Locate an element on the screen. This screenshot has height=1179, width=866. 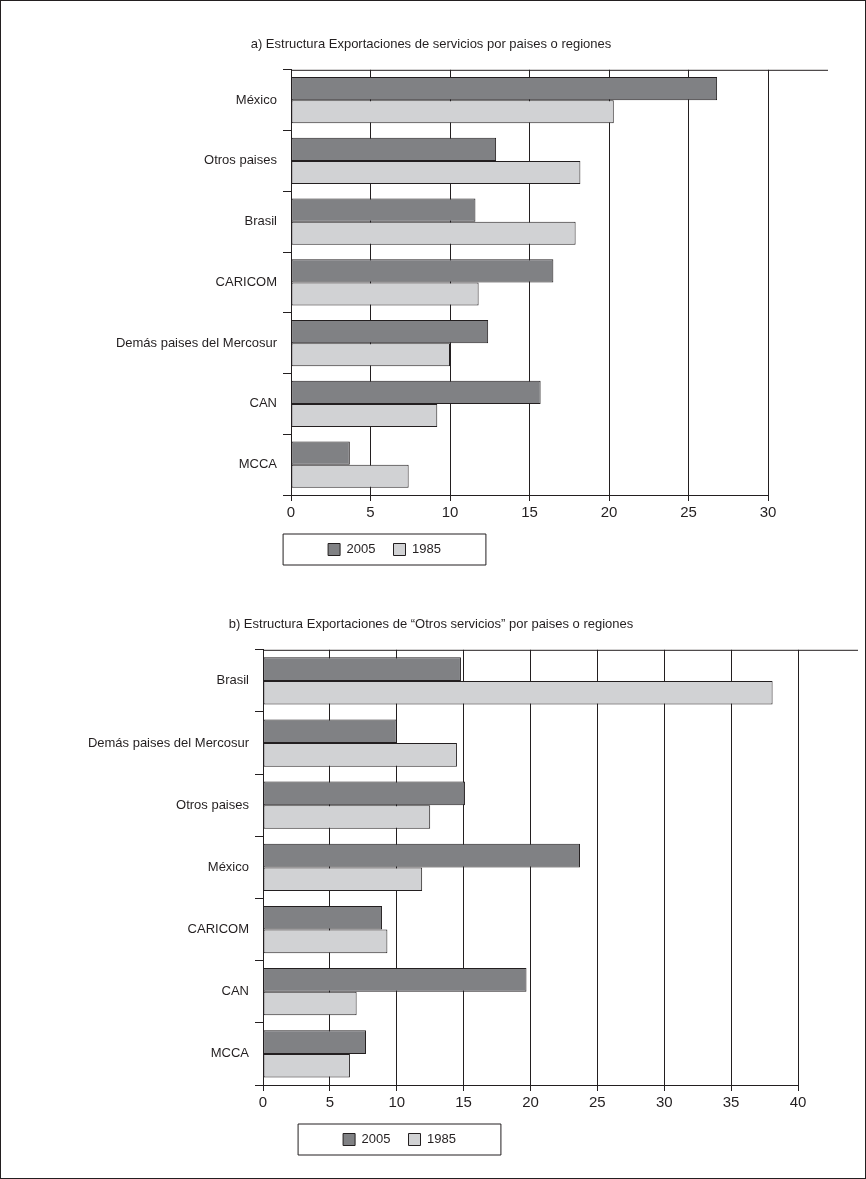
x-tick-label: 35 is located at coordinates (731, 1102).